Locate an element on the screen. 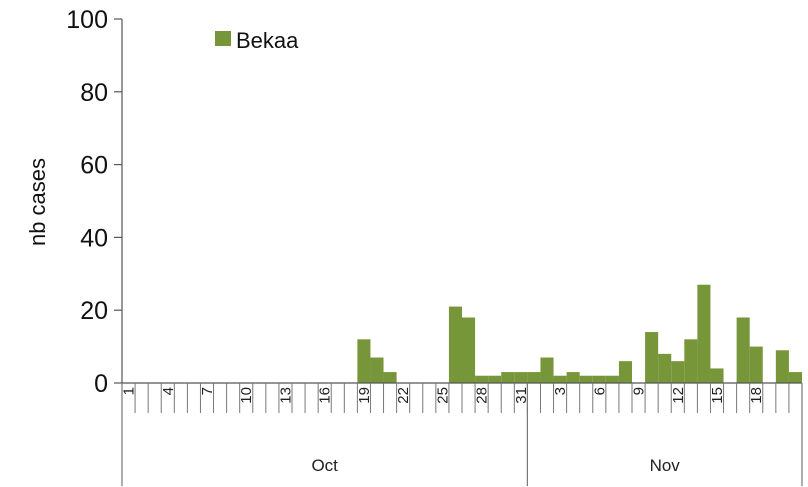 The height and width of the screenshot is (487, 808). x-tick-label: 28 is located at coordinates (482, 395).